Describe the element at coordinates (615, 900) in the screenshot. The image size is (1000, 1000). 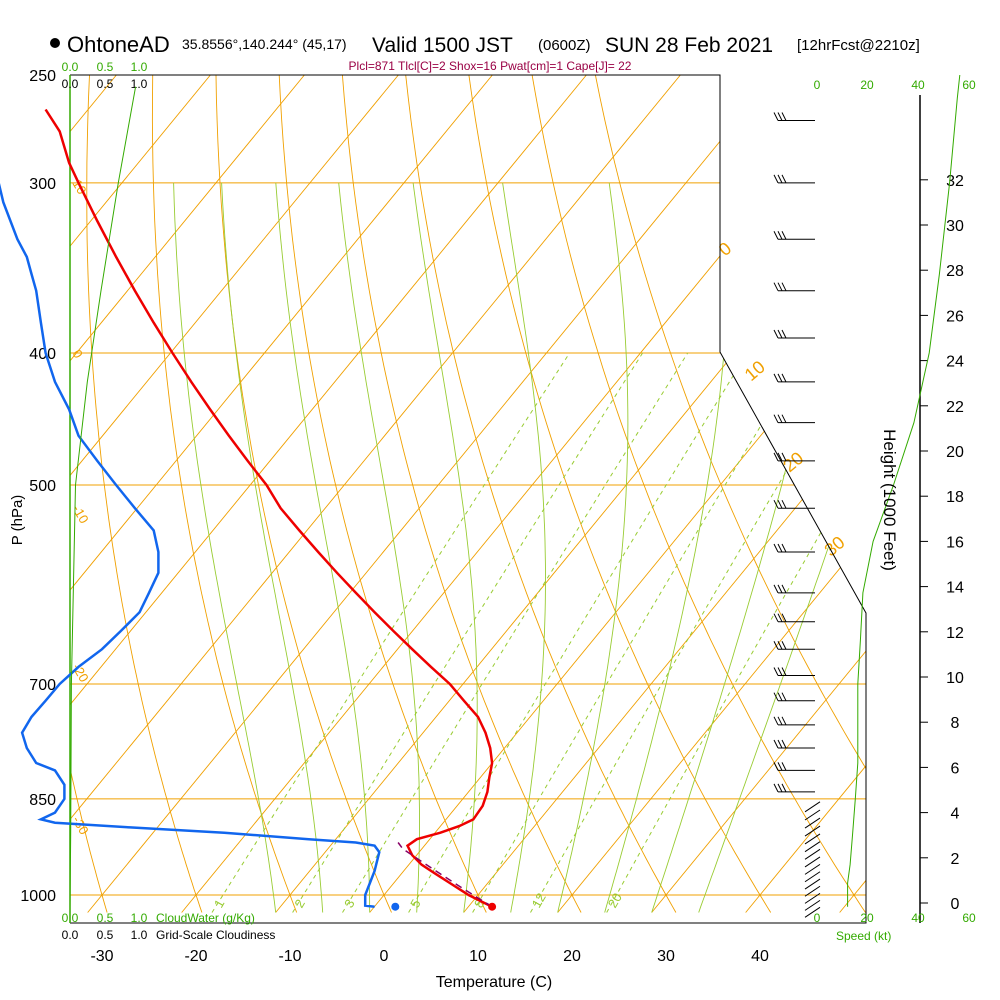
I see `mixing-ratio-label: 20` at that location.